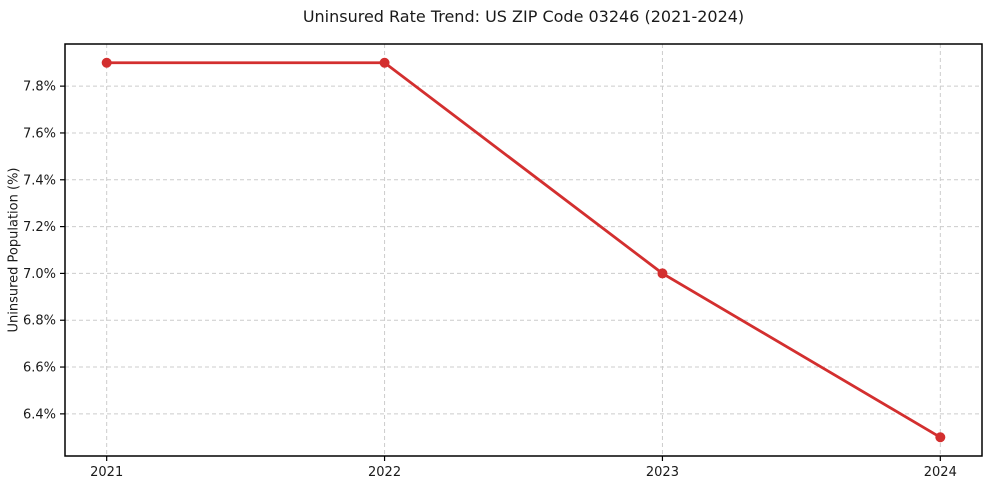 Image resolution: width=989 pixels, height=490 pixels. What do you see at coordinates (39, 87) in the screenshot?
I see `y-tick-label: 7.8%` at bounding box center [39, 87].